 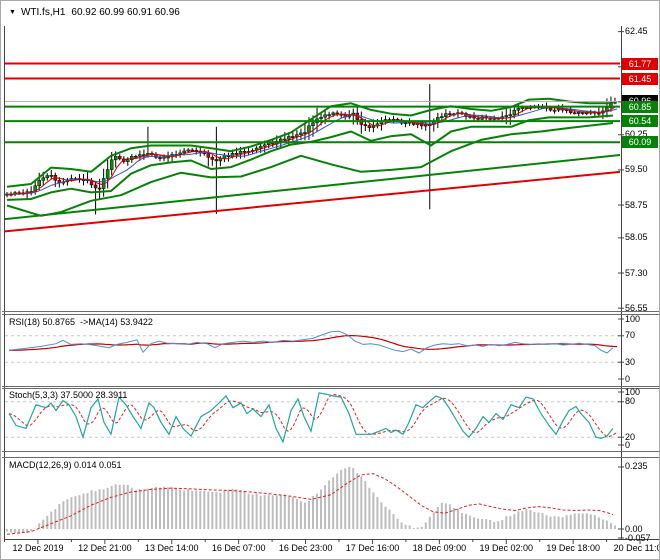 I want to click on price-axis-tick: 57.30, so click(x=636, y=272).